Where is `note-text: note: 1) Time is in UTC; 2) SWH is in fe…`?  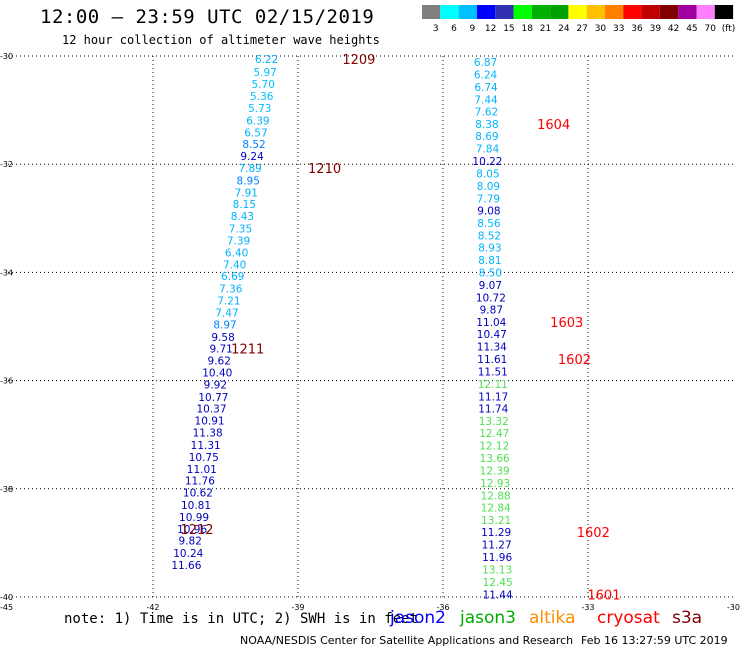
note-text: note: 1) Time is in UTC; 2) SWH is in fe… is located at coordinates (241, 619).